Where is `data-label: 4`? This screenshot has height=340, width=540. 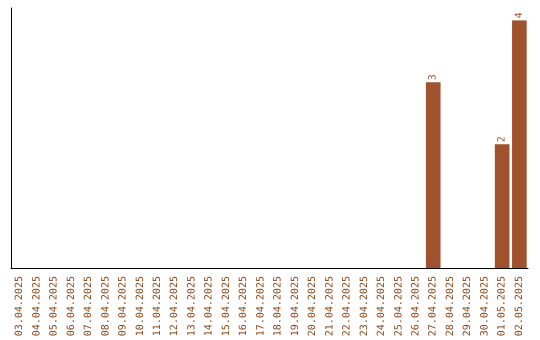
data-label: 4 is located at coordinates (519, 15).